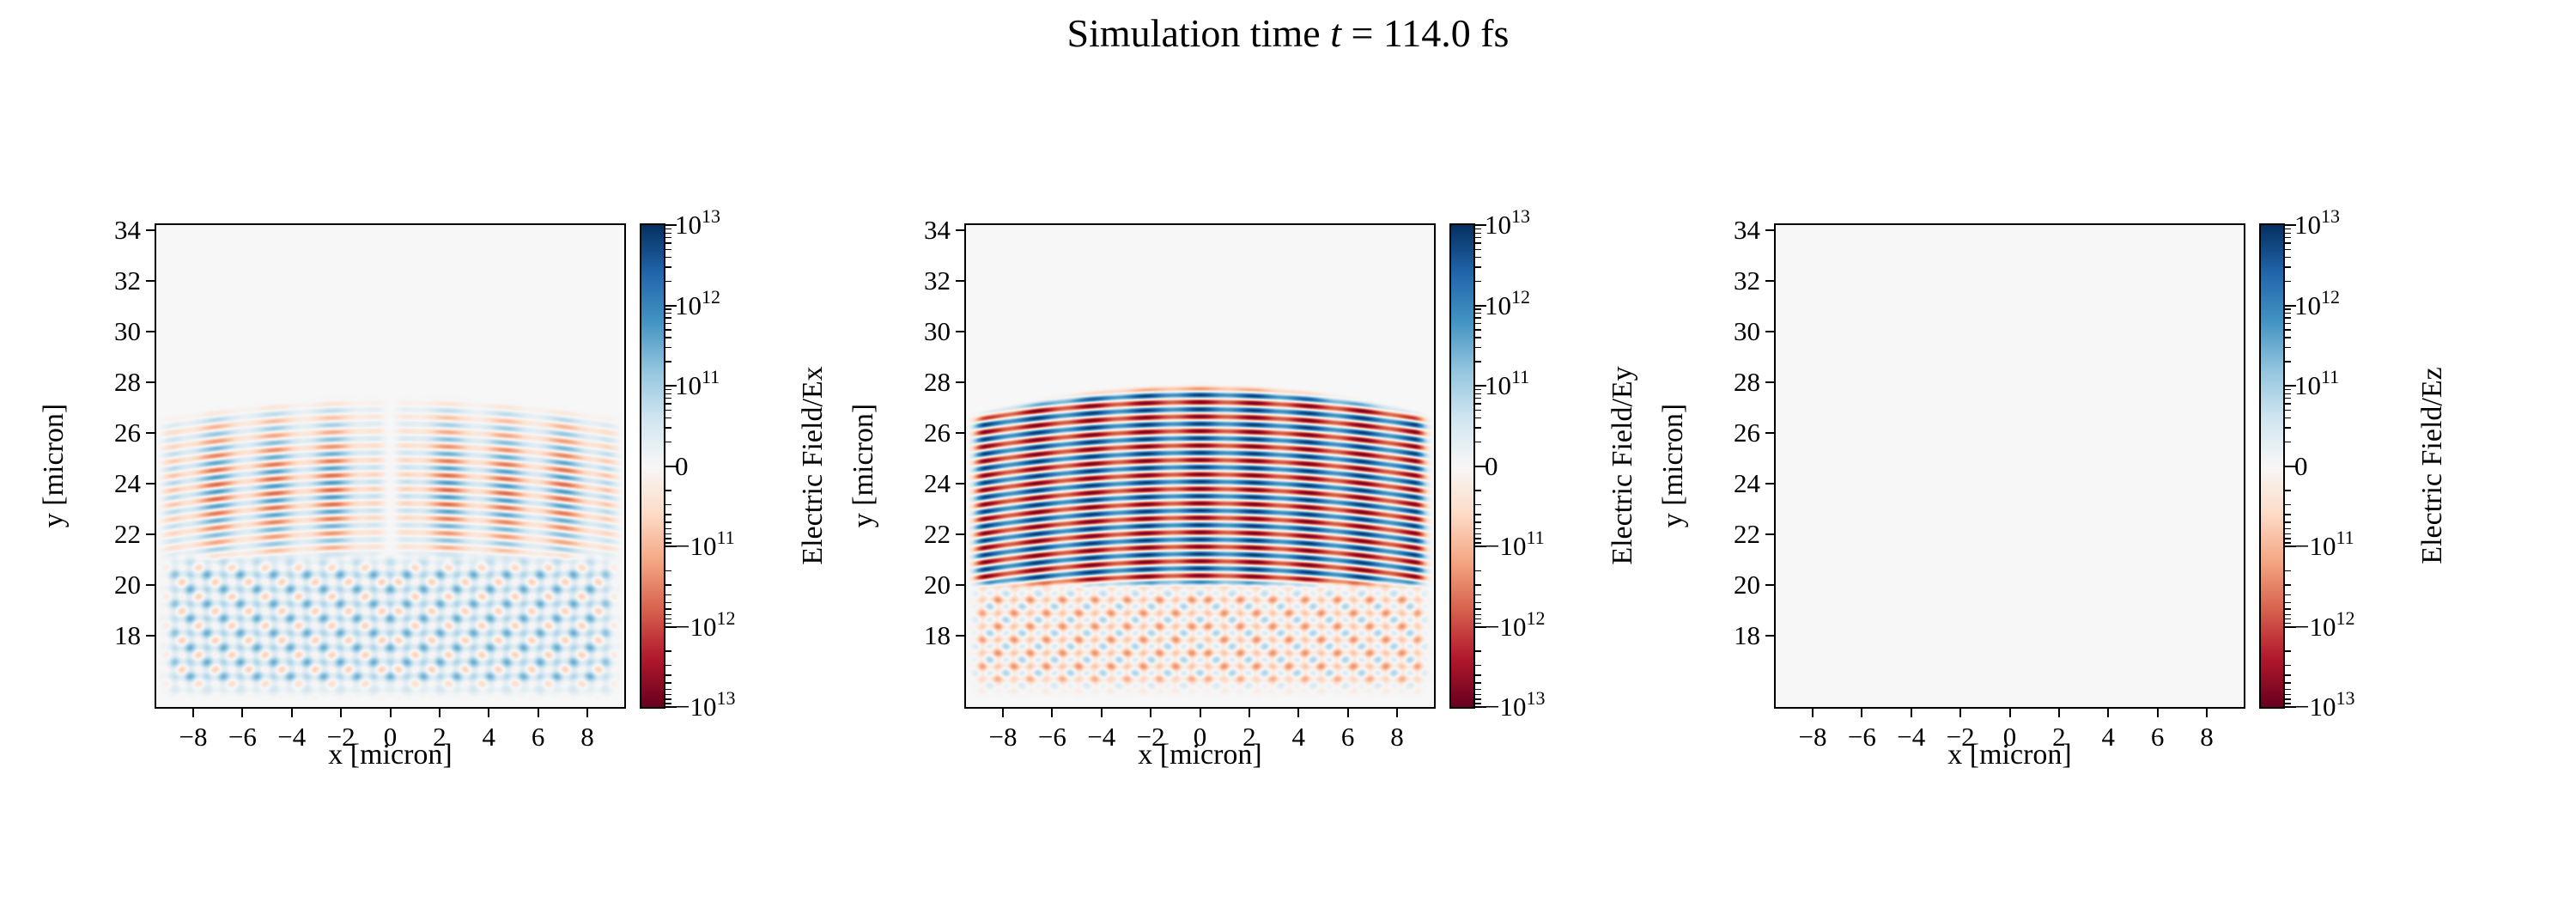  What do you see at coordinates (1960, 737) in the screenshot?
I see `x-tick-label: −2` at bounding box center [1960, 737].